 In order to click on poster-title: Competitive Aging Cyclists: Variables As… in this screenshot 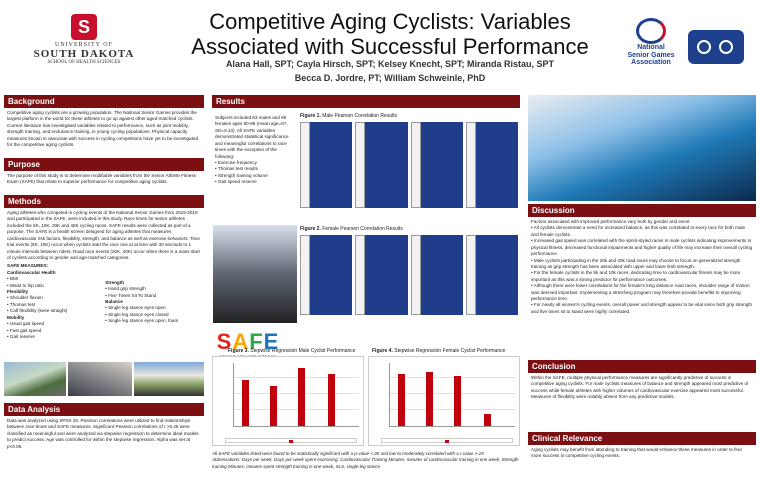, I will do `click(390, 34)`.